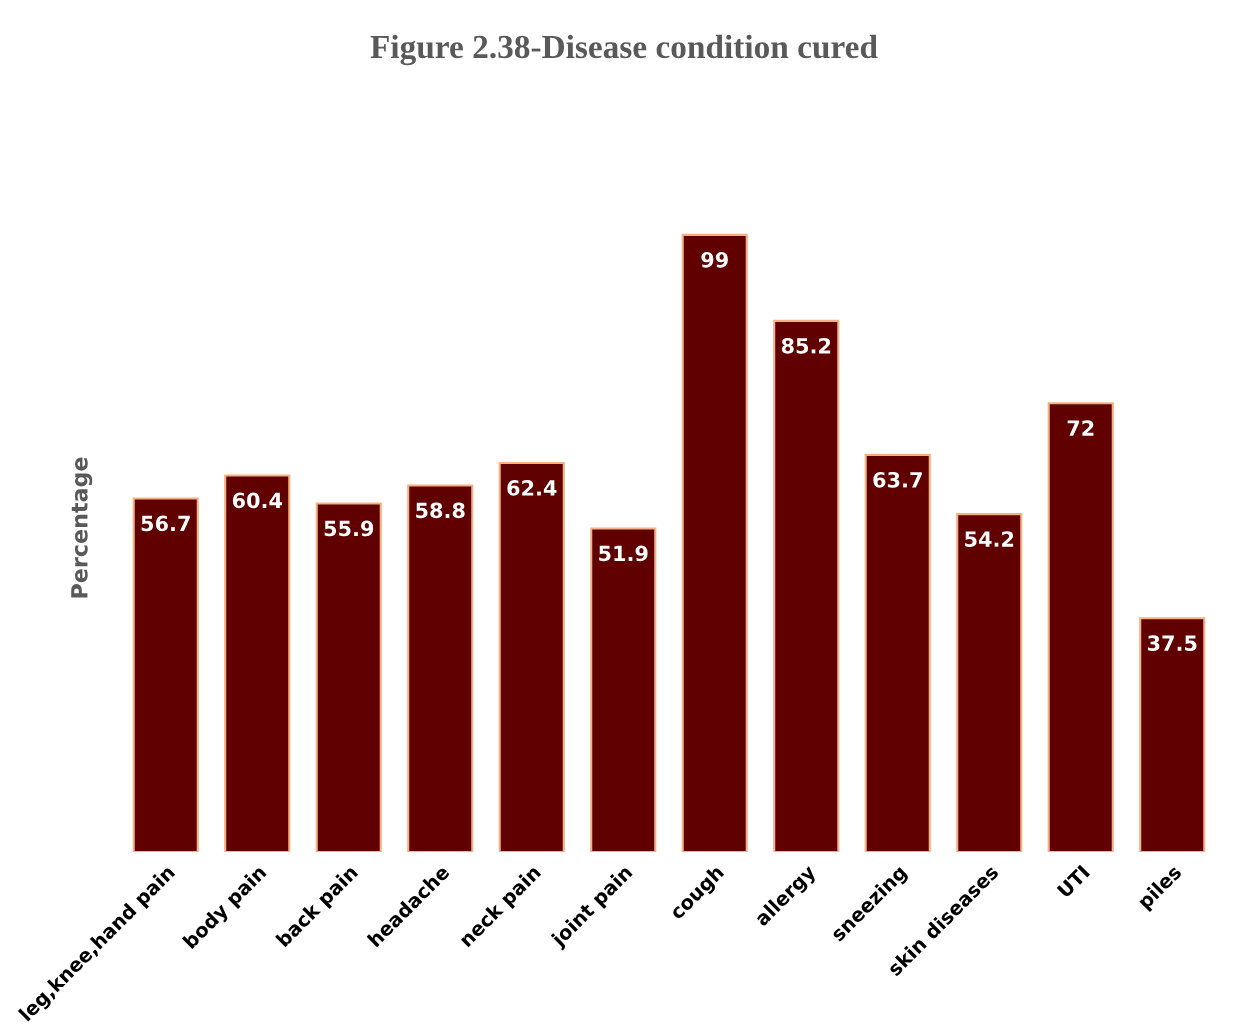 This screenshot has height=1035, width=1248. Describe the element at coordinates (532, 488) in the screenshot. I see `data-label: 62.4` at that location.